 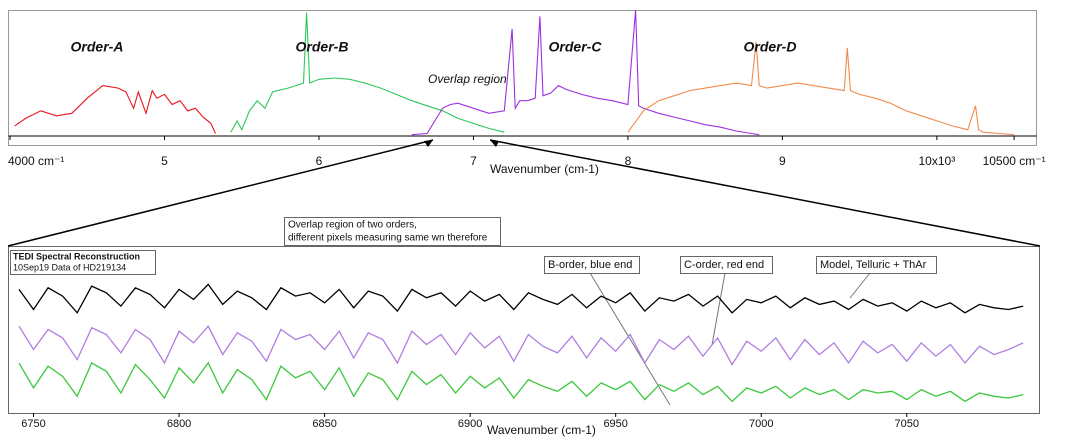 What do you see at coordinates (907, 424) in the screenshot?
I see `x-tick-label: 7050` at bounding box center [907, 424].